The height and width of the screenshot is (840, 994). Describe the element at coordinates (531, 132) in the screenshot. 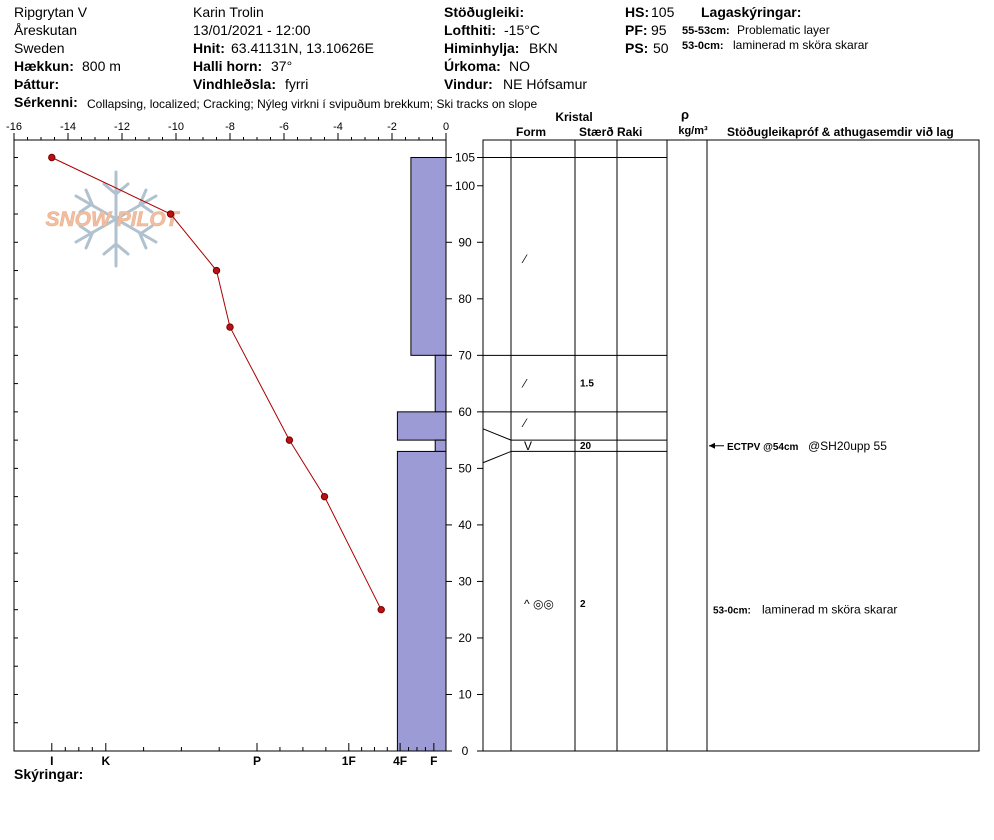

I see `form-header: Form` at that location.